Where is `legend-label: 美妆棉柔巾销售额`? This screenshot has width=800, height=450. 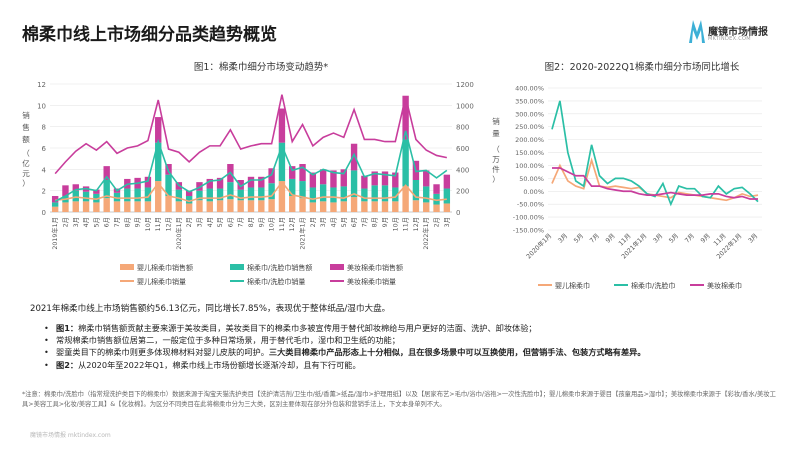 legend-label: 美妆棉柔巾销售额 is located at coordinates (375, 267).